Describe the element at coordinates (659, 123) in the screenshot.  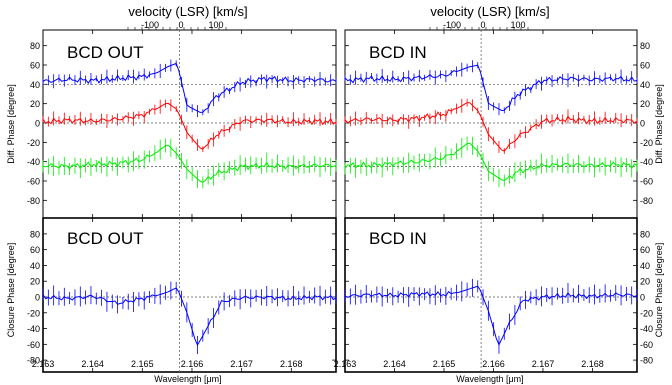
I see `diff-phase-ylabel-right: Diff. Phase [degree]` at that location.